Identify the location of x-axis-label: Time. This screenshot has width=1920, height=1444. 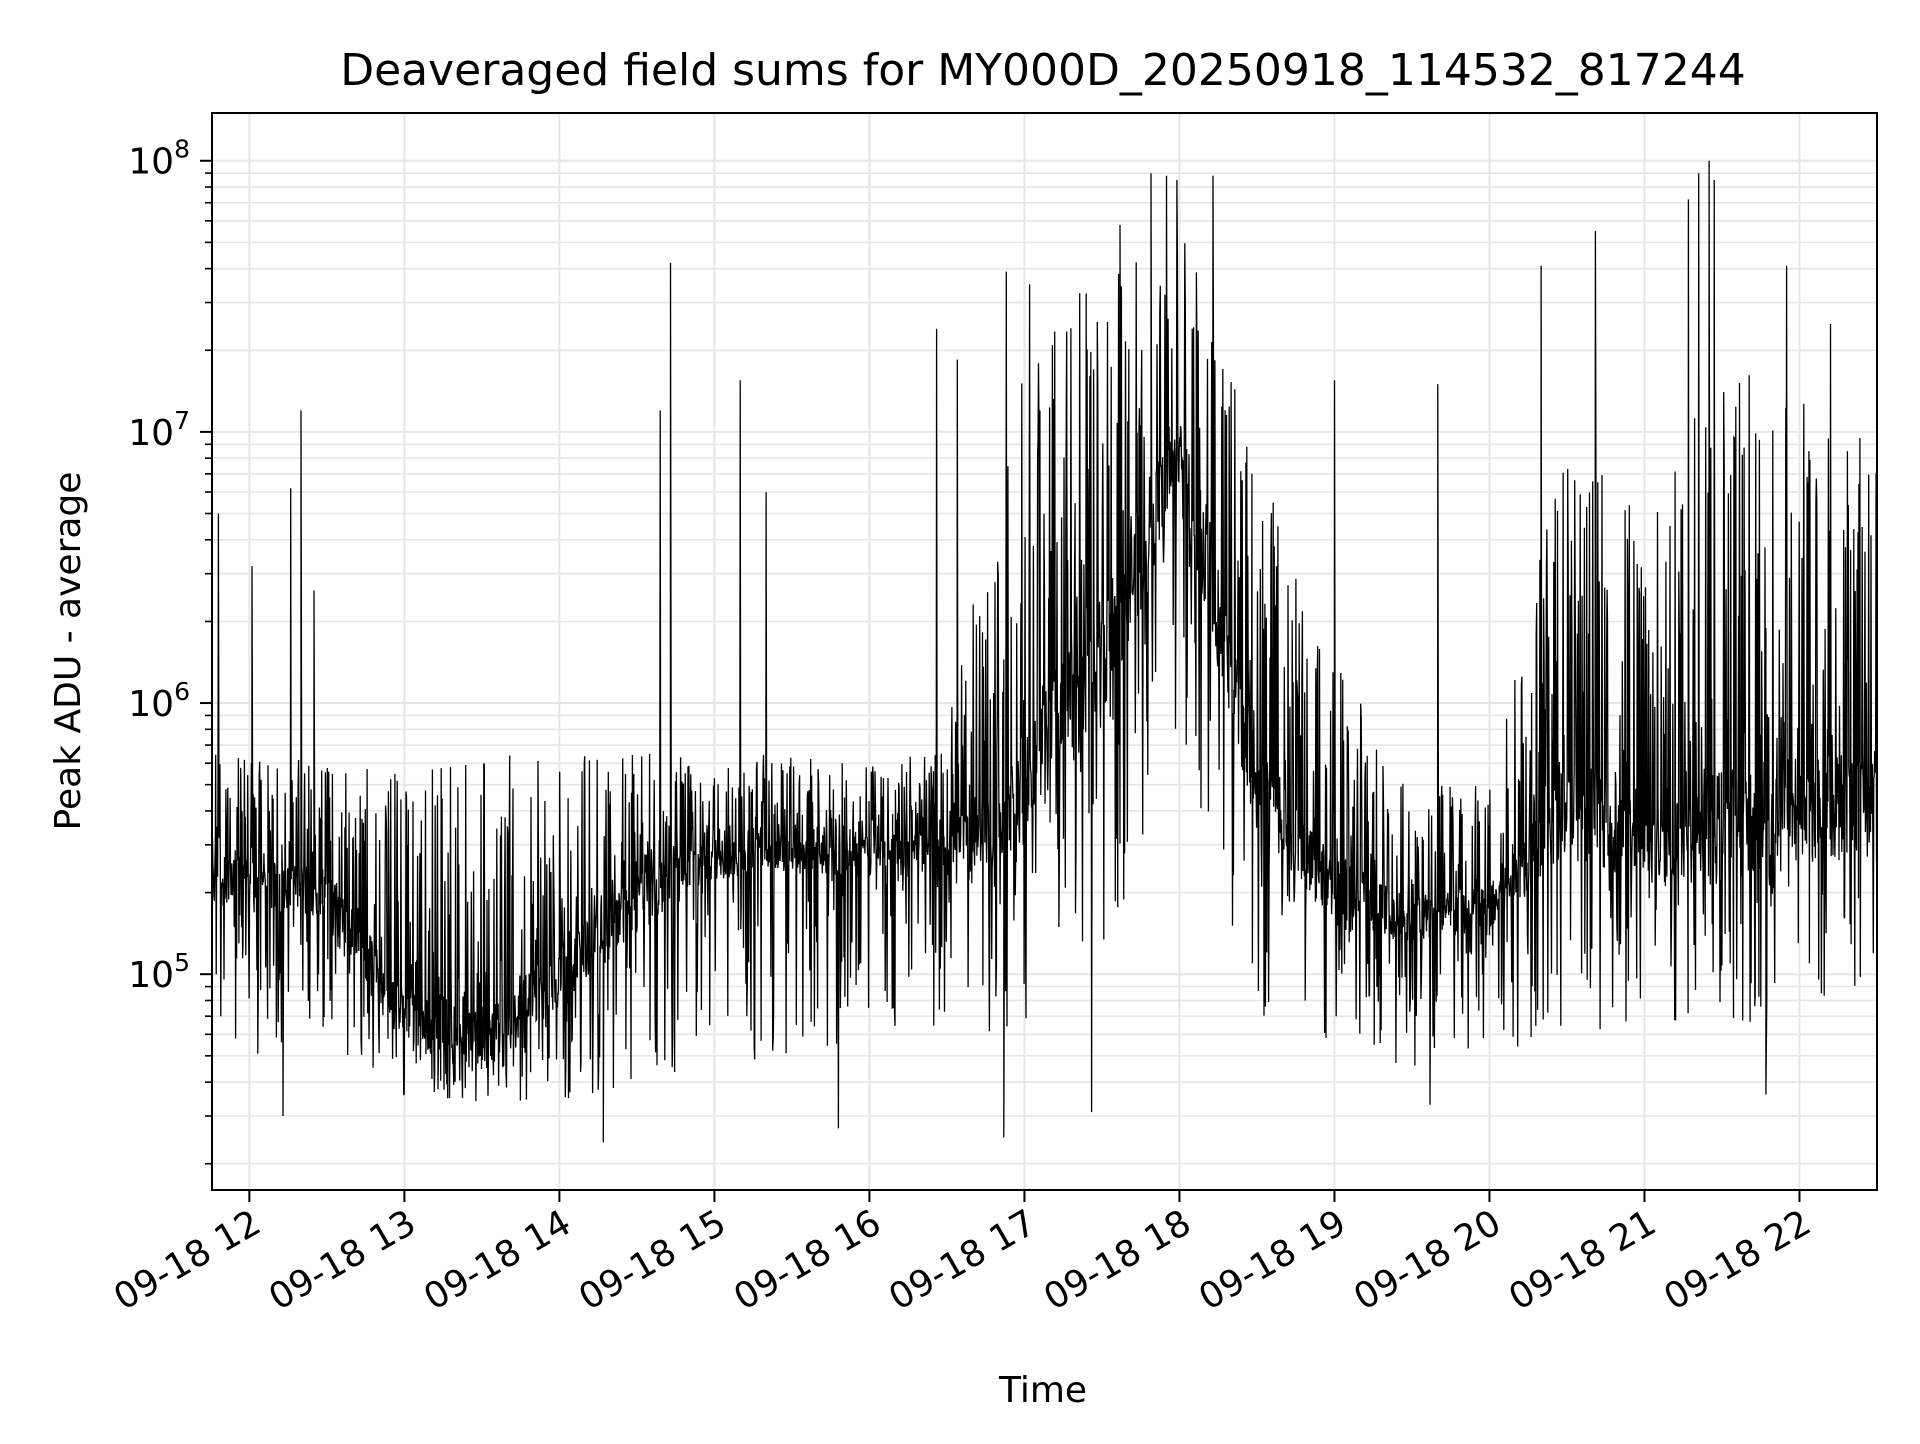
(1042, 1390).